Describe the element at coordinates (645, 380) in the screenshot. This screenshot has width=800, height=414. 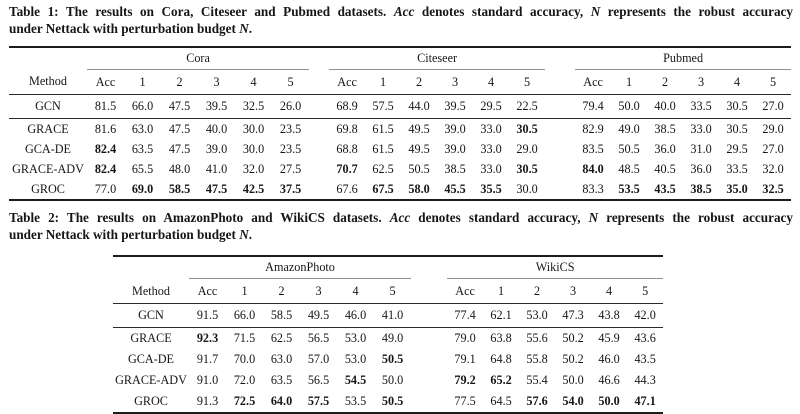
I see `value-cell: 44.3` at that location.